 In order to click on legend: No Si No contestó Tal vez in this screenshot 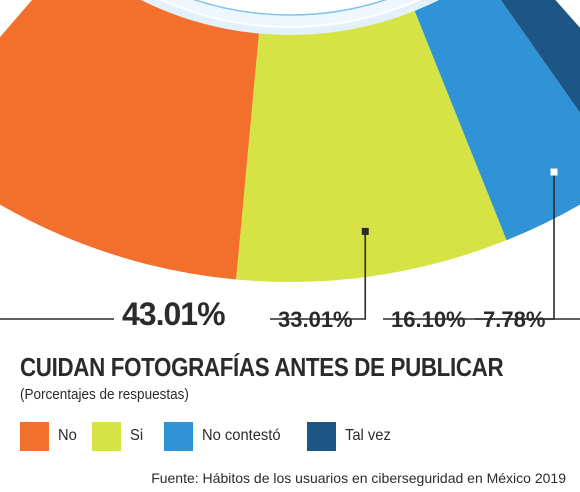, I will do `click(230, 436)`.